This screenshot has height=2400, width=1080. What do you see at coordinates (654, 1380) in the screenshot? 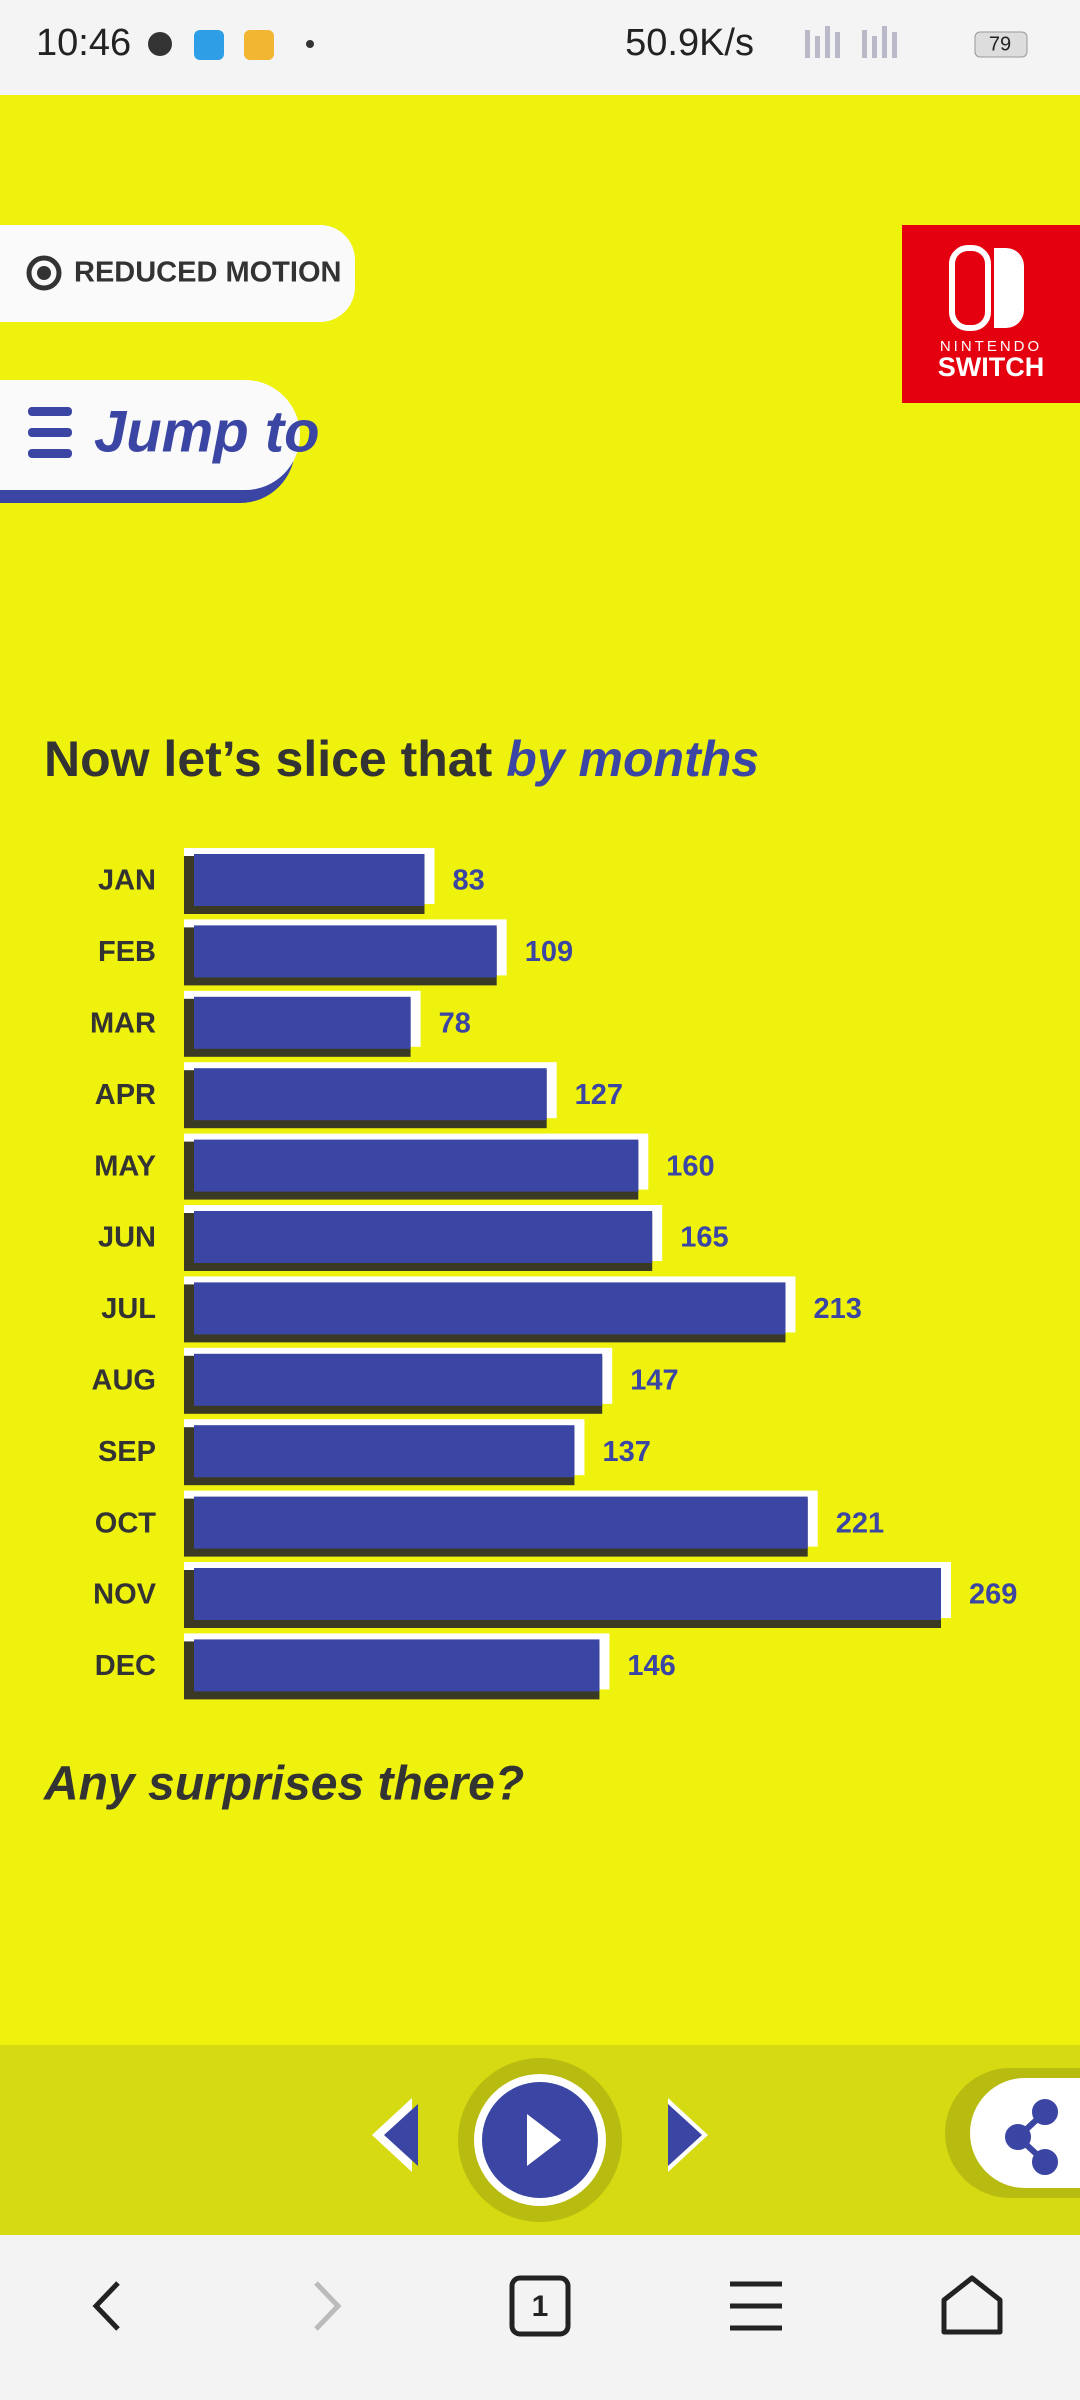
I see `value-label: 147` at bounding box center [654, 1380].